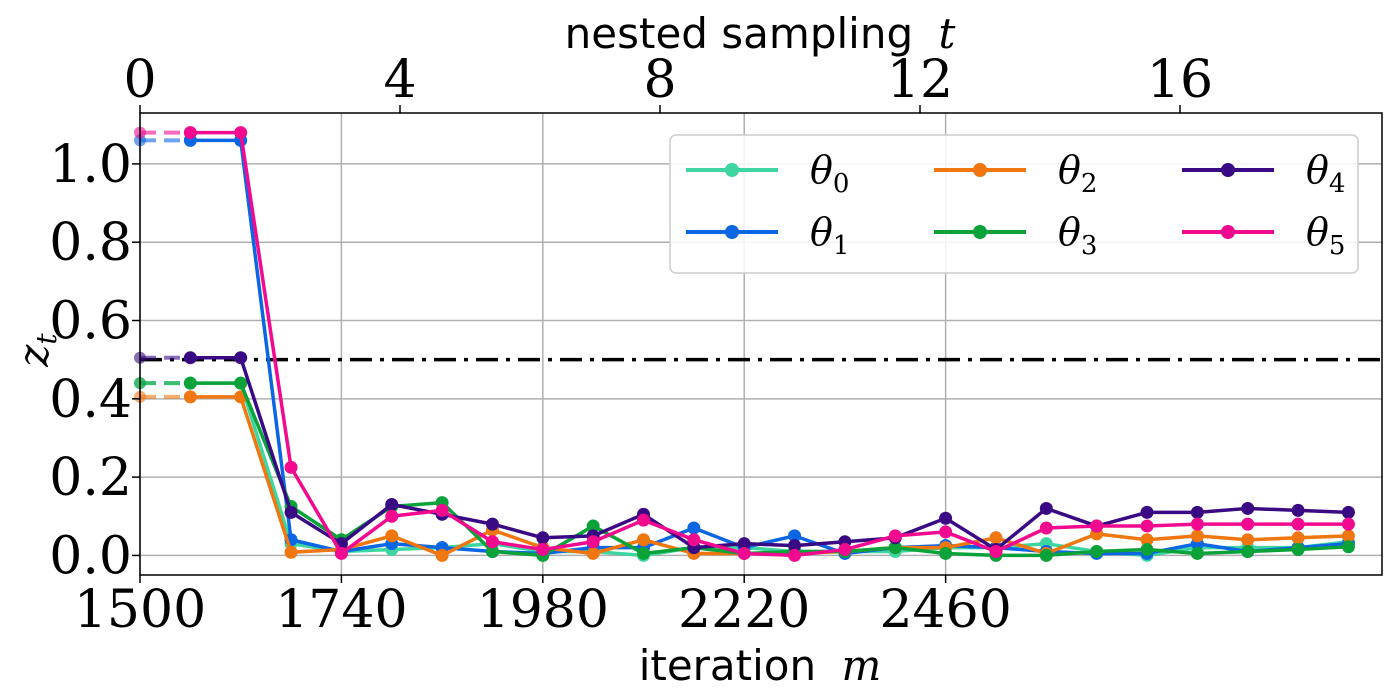  Describe the element at coordinates (920, 80) in the screenshot. I see `top-tick-label: 12` at that location.